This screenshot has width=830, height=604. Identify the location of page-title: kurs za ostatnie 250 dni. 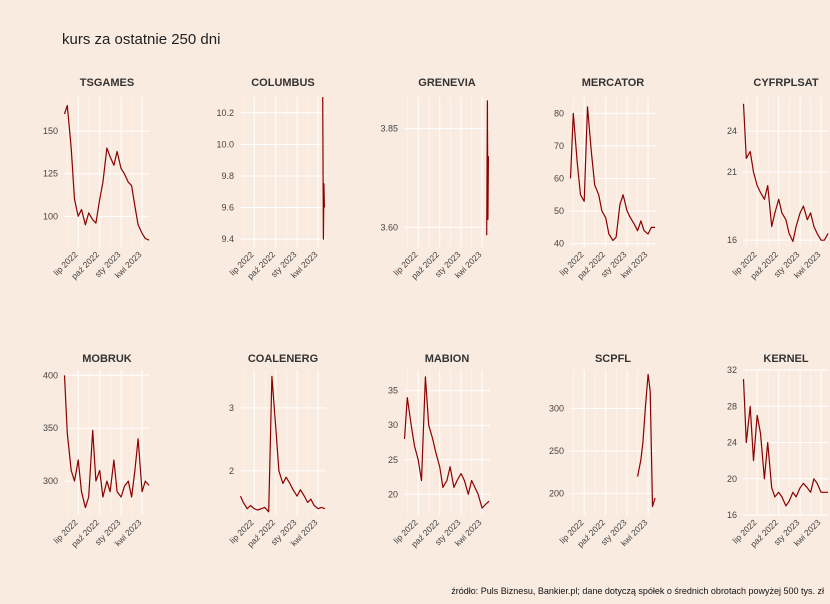
(141, 39).